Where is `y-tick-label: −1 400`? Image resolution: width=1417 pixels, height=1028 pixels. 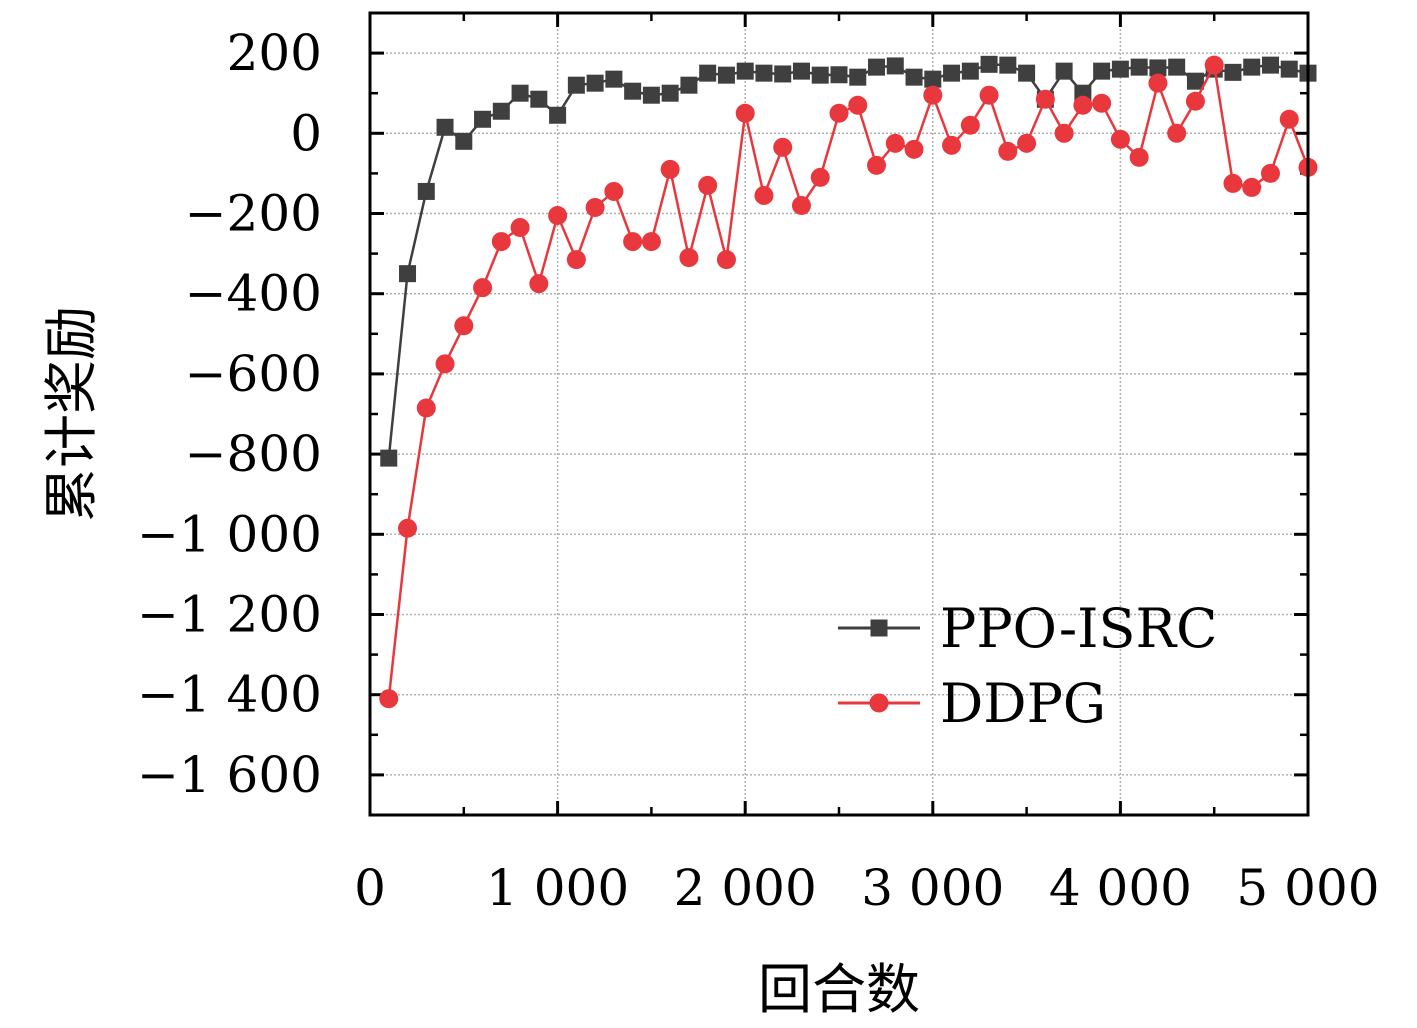
y-tick-label: −1 400 is located at coordinates (229, 695).